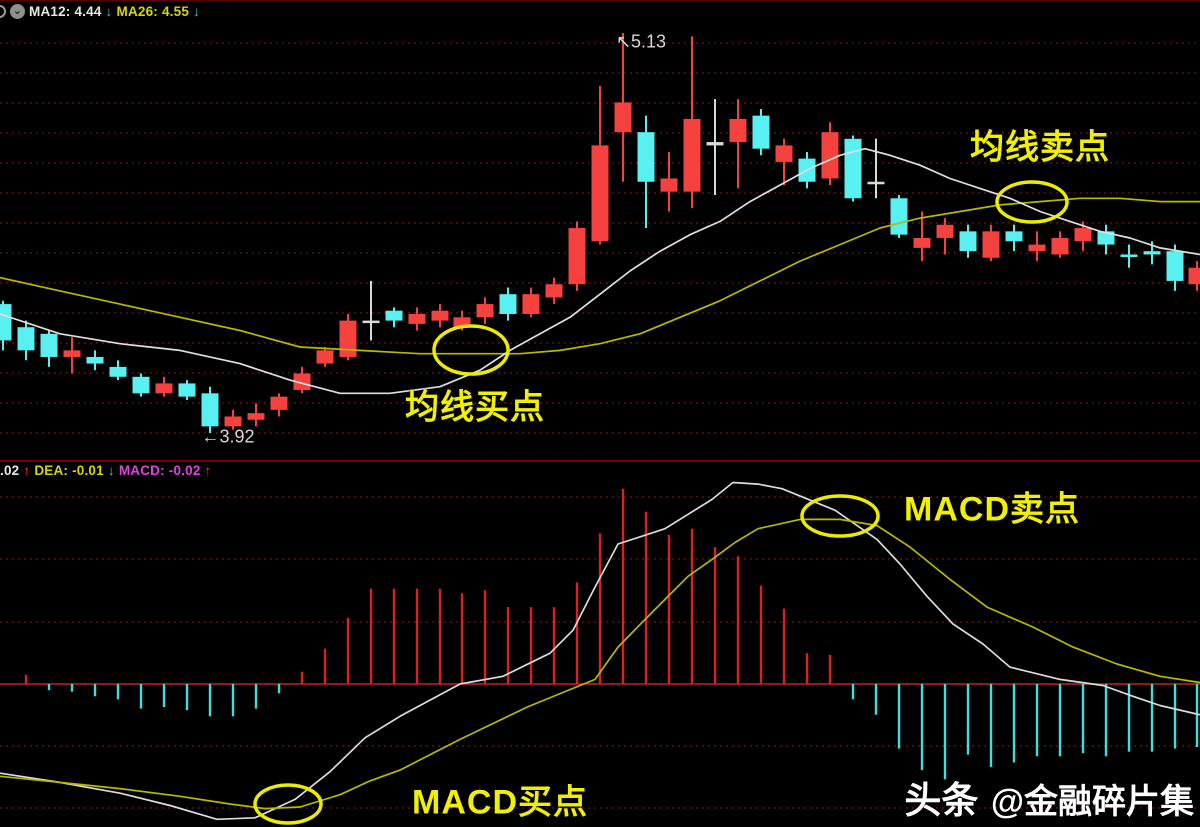 This screenshot has height=827, width=1200. Describe the element at coordinates (1032, 202) in the screenshot. I see `ma-sell-circle` at that location.